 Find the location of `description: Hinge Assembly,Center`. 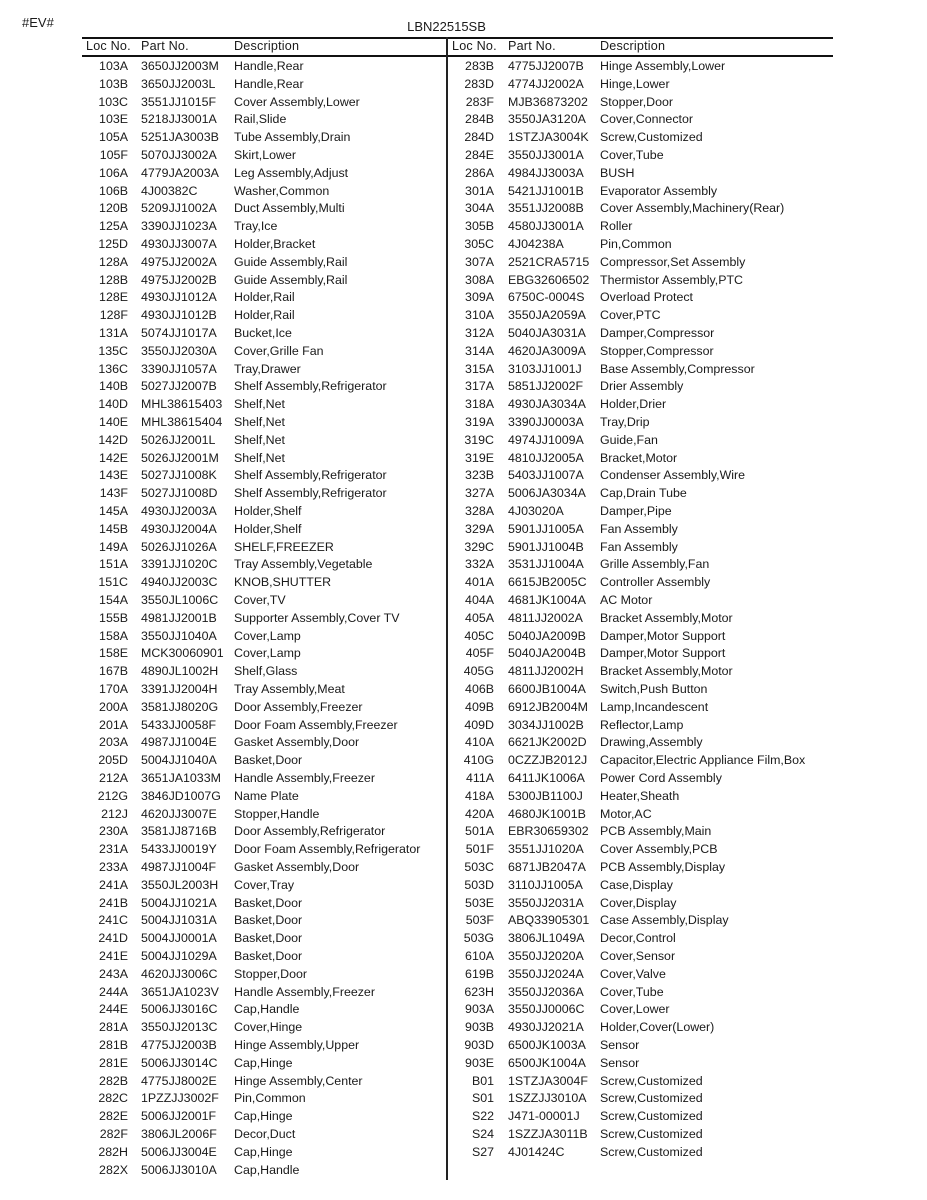

description: Hinge Assembly,Center is located at coordinates (298, 1080).